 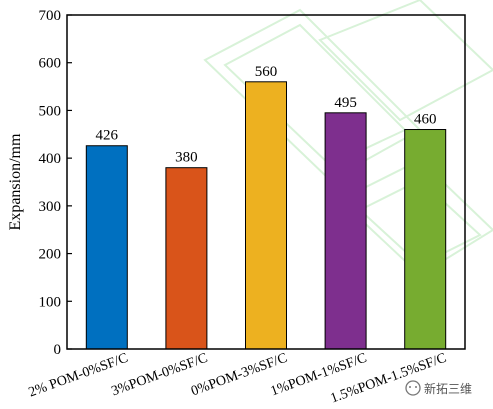 I want to click on y-tick-label: 700, so click(x=50, y=16).